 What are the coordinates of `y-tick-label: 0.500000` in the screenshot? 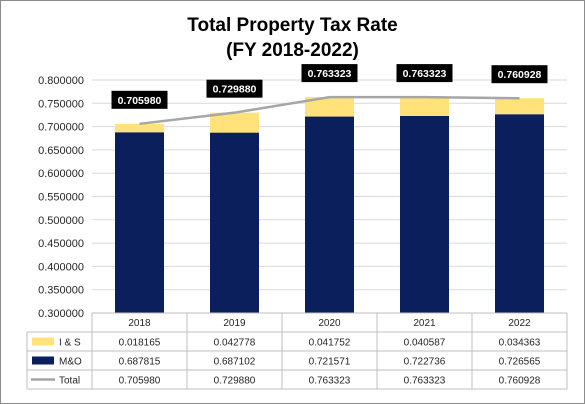 It's located at (61, 221).